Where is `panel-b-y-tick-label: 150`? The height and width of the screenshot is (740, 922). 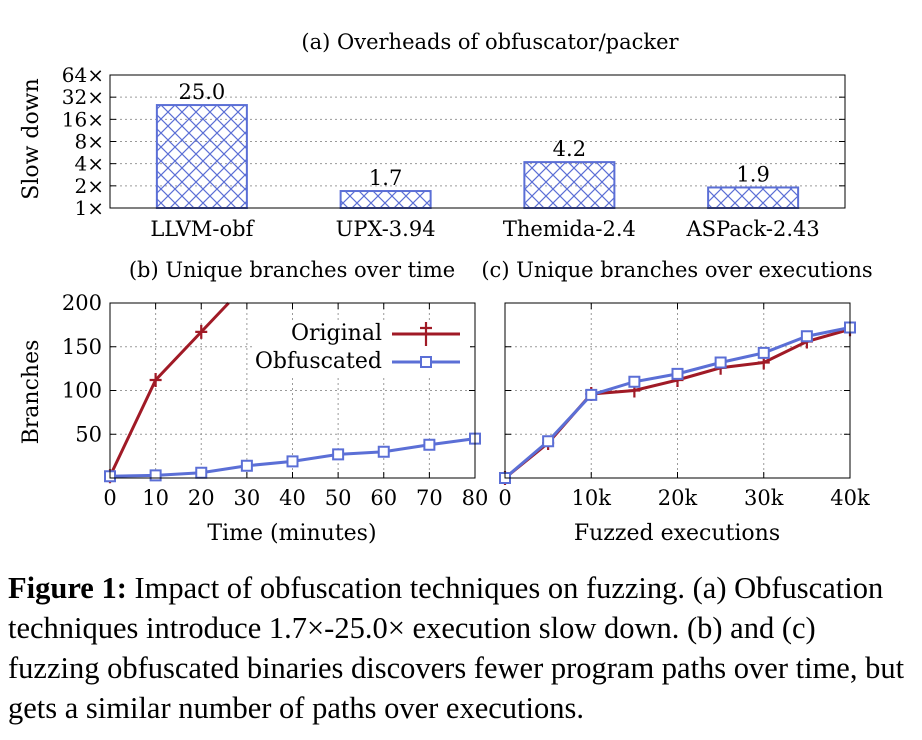 panel-b-y-tick-label: 150 is located at coordinates (82, 347).